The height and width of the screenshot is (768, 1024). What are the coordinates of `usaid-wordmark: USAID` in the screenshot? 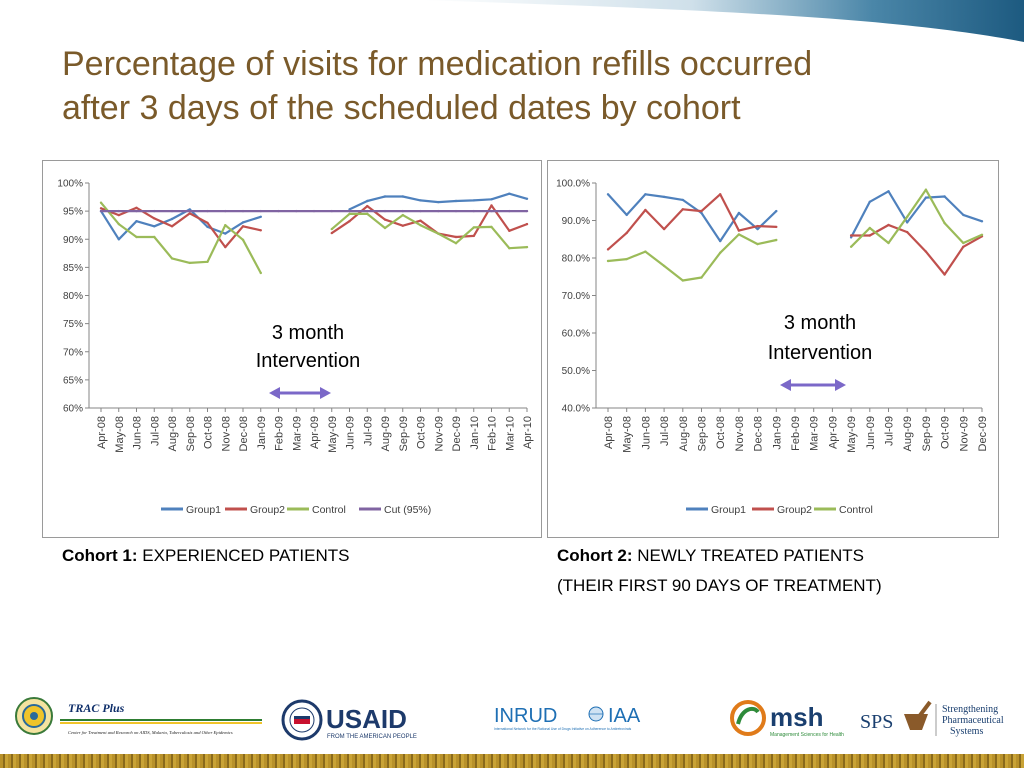 It's located at (366, 719).